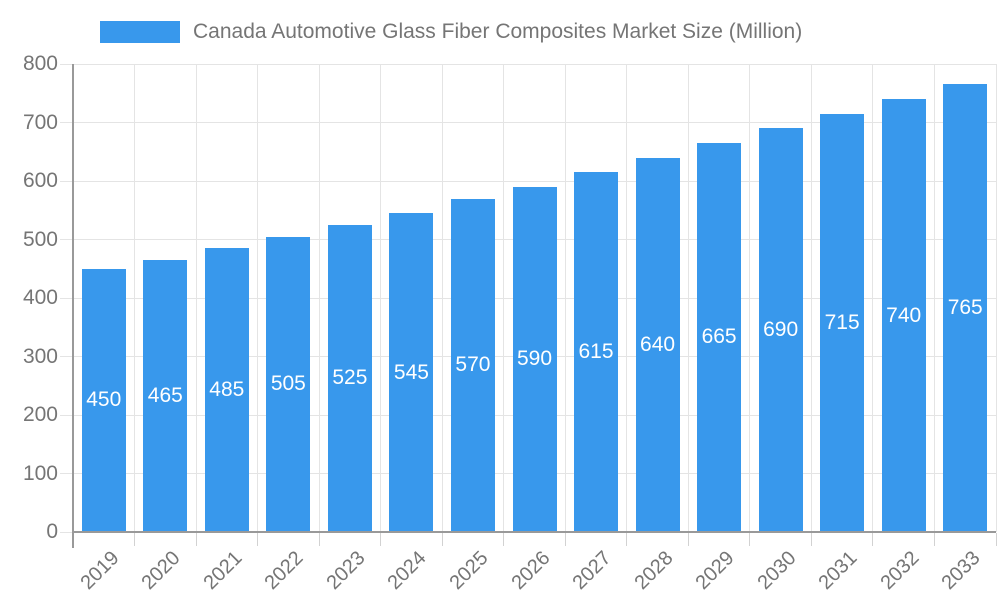 The height and width of the screenshot is (600, 1000). I want to click on bar-2027: 615, so click(596, 352).